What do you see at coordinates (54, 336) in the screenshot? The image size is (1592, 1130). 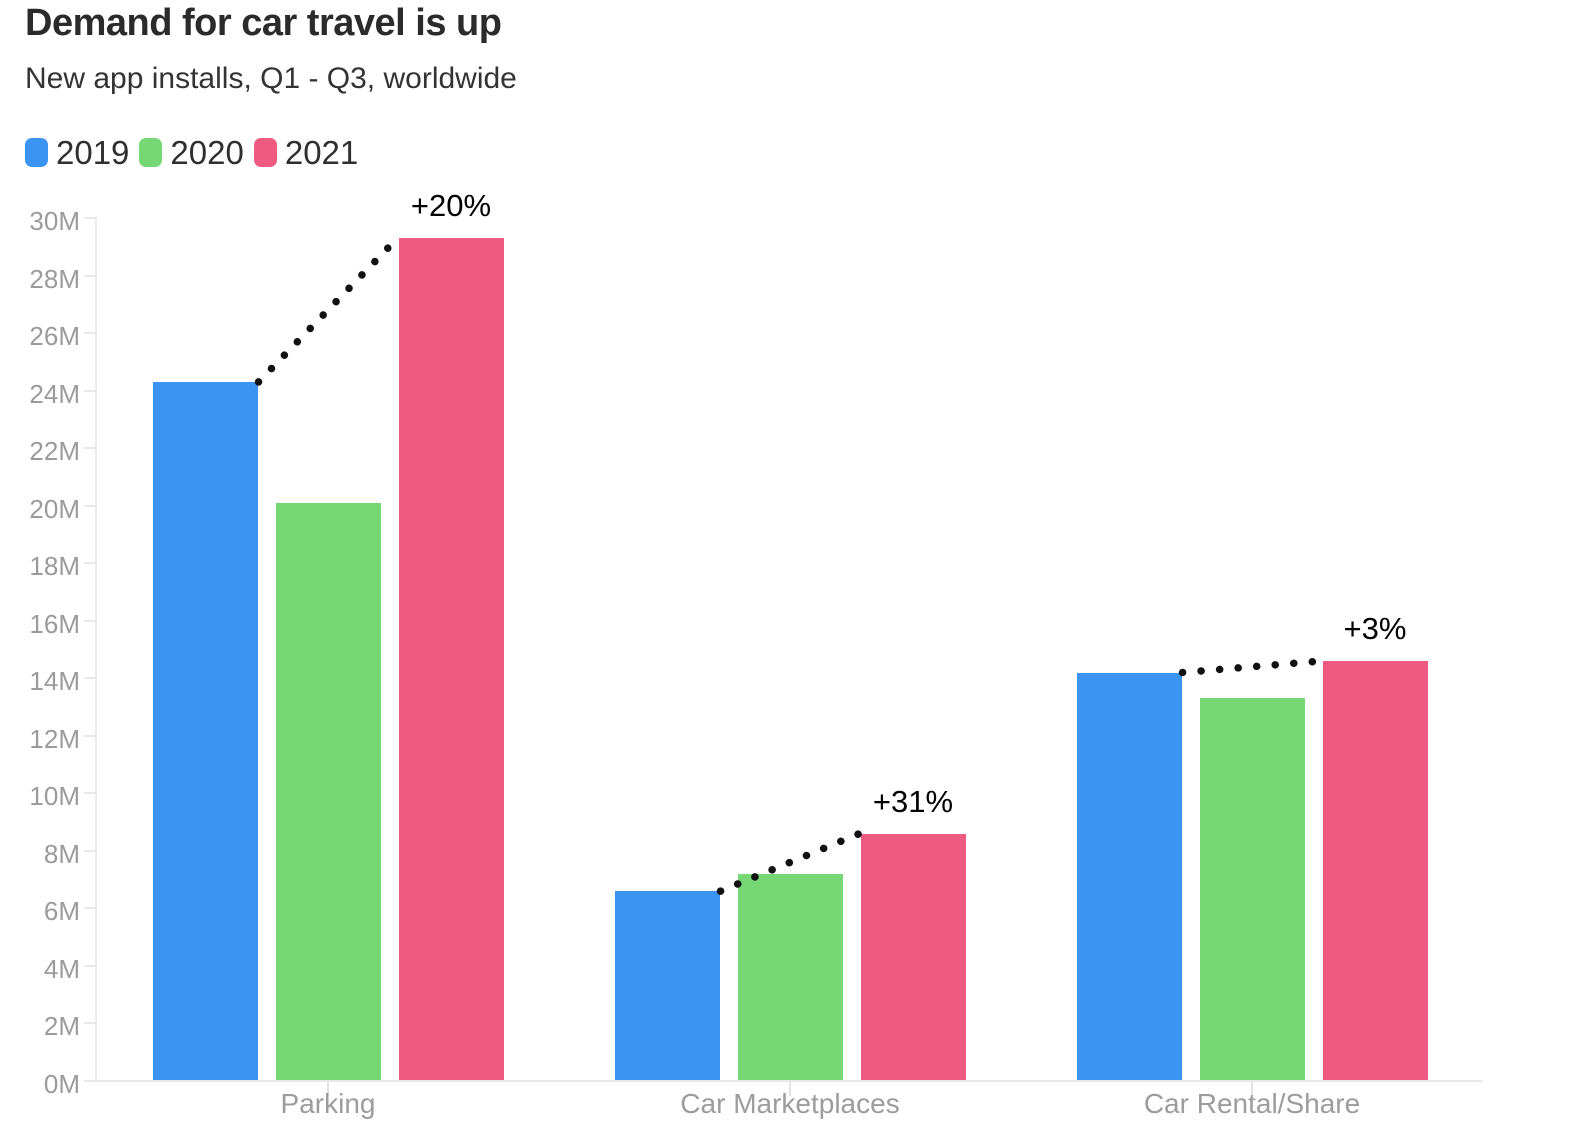 I see `y-tick-label: 26M` at bounding box center [54, 336].